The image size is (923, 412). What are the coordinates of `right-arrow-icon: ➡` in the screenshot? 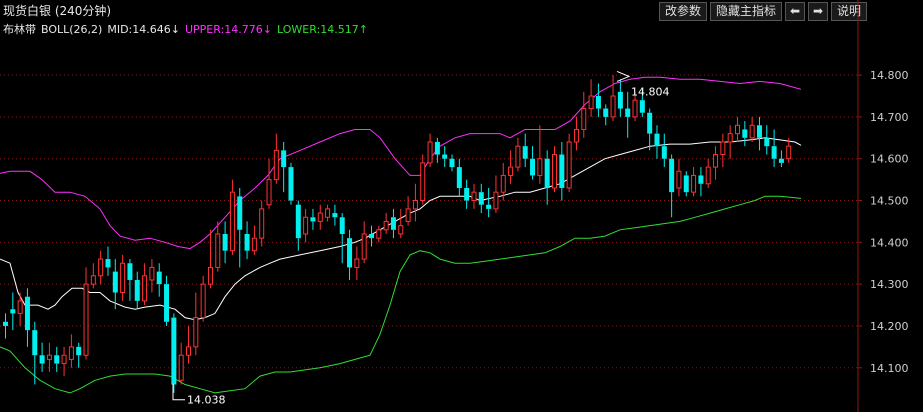 It's located at (818, 11).